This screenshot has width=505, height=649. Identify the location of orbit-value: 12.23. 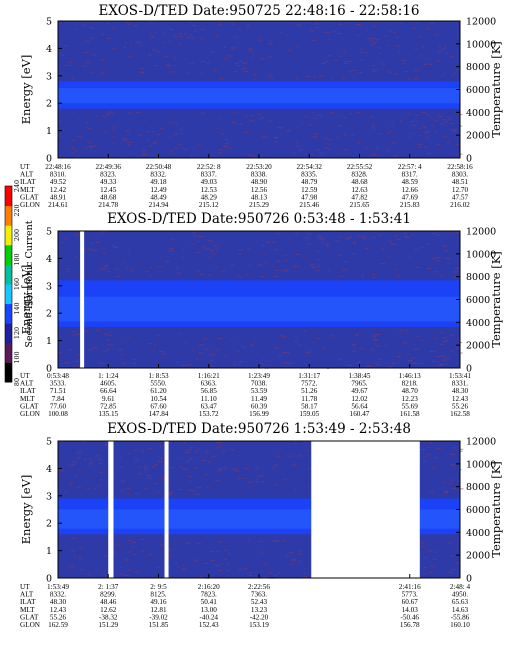
(410, 399).